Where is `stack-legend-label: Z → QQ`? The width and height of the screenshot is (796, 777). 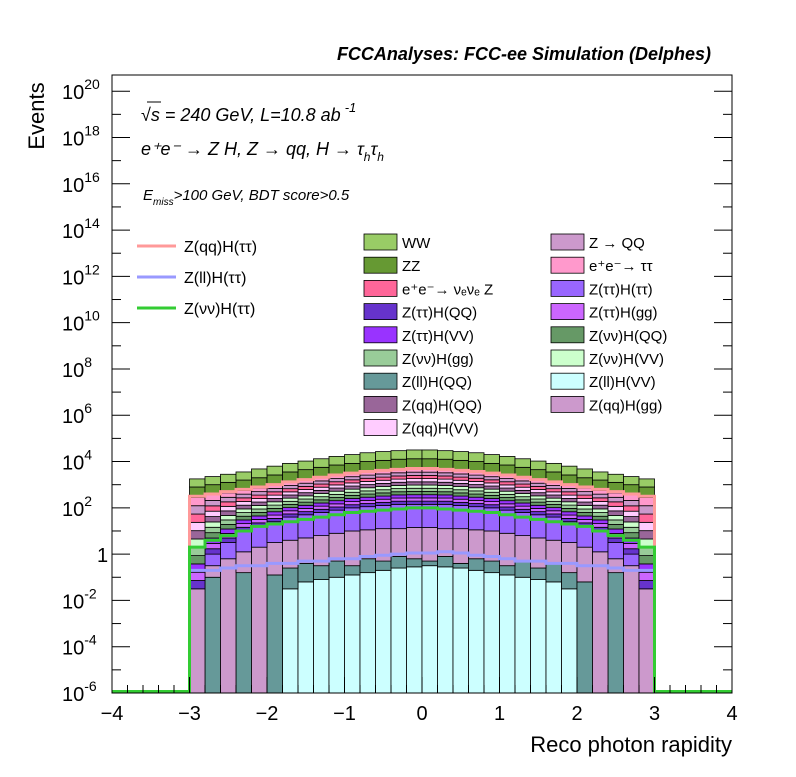 stack-legend-label: Z → QQ is located at coordinates (617, 243).